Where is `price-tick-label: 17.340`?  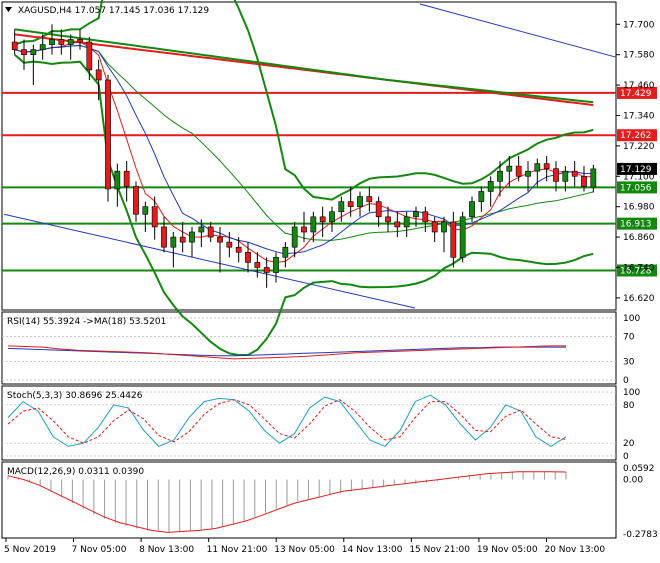
price-tick-label: 17.340 is located at coordinates (639, 116).